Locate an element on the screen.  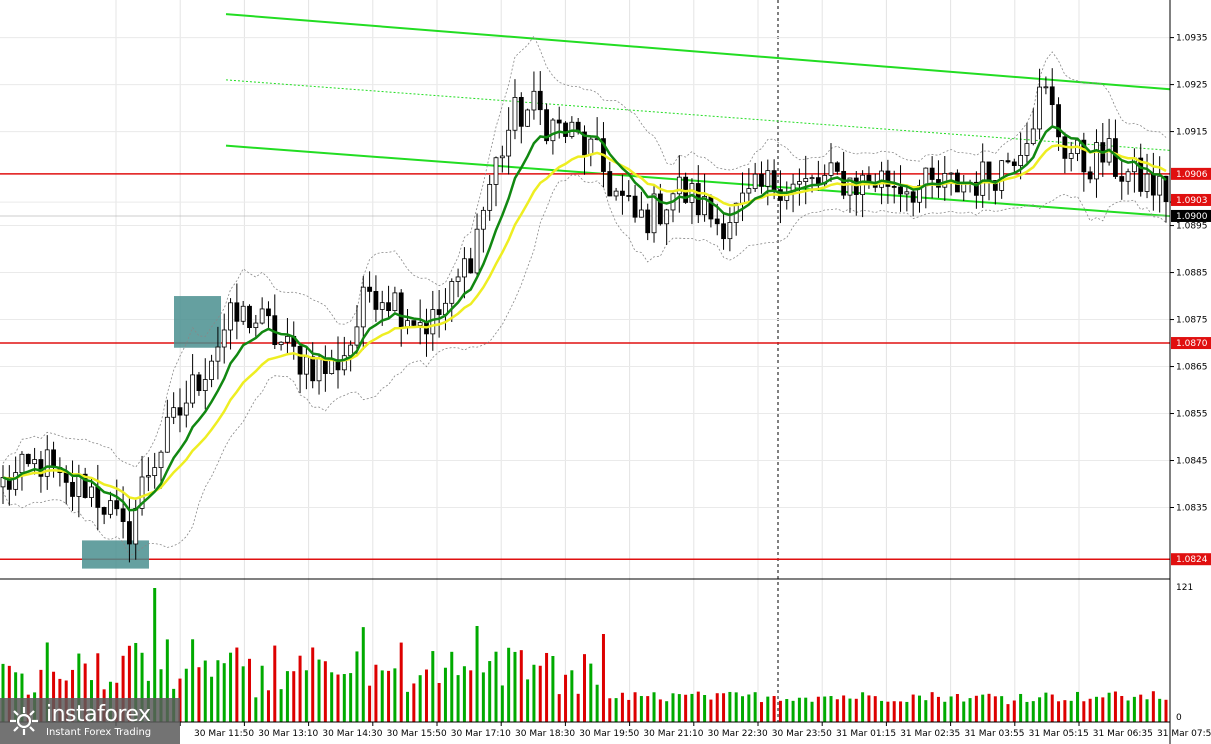
current-price-box is located at coordinates (1191, 199).